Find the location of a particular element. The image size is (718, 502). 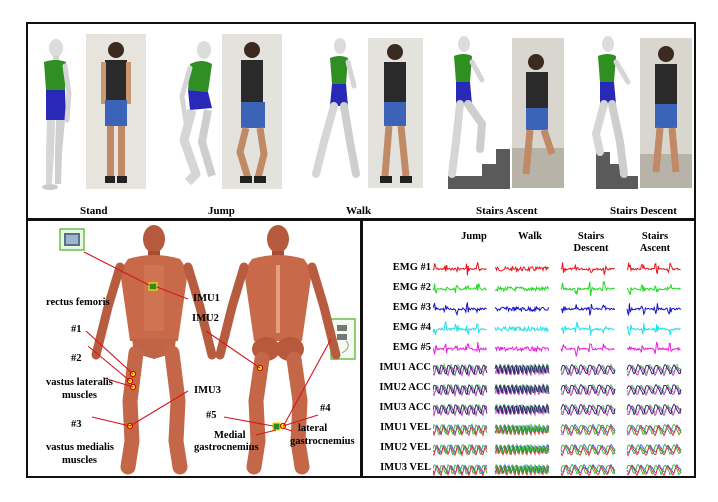

label-vastus-lateralis-2: muscles is located at coordinates (79, 395).